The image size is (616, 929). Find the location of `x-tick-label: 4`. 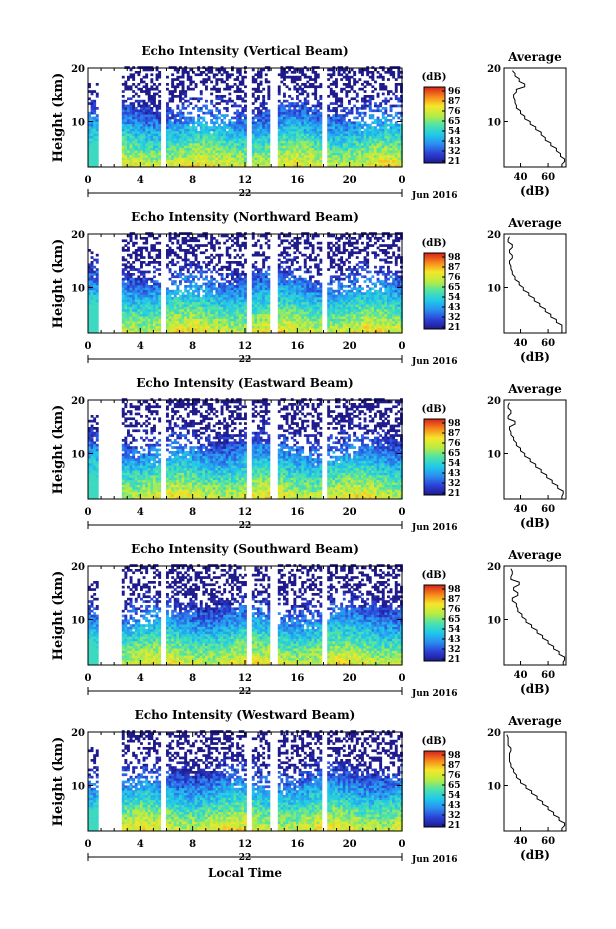

x-tick-label: 4 is located at coordinates (140, 180).